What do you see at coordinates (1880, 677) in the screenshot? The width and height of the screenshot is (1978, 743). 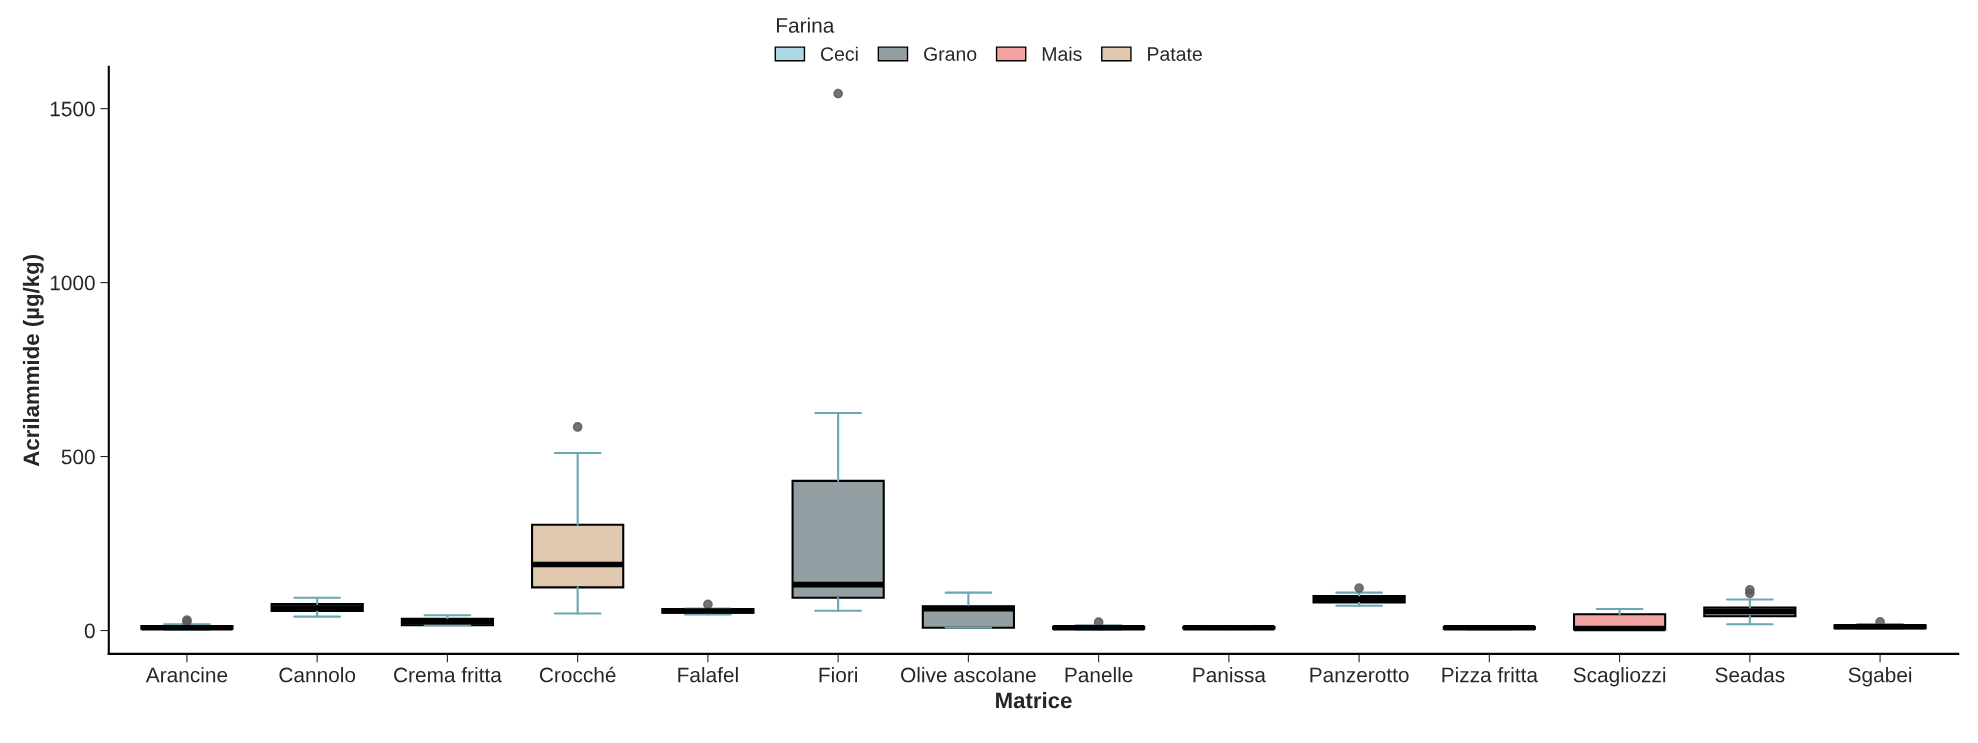 I see `x-tick-label: Sgabei` at bounding box center [1880, 677].